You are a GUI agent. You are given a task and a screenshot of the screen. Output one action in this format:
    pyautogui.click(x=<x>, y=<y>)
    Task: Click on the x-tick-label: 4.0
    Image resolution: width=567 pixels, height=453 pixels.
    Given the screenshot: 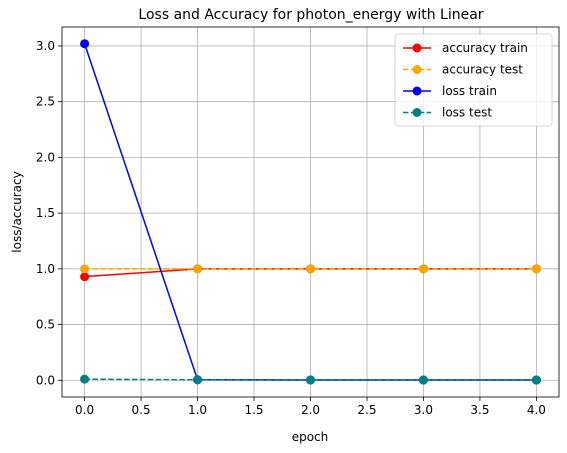 What is the action you would take?
    pyautogui.click(x=536, y=410)
    